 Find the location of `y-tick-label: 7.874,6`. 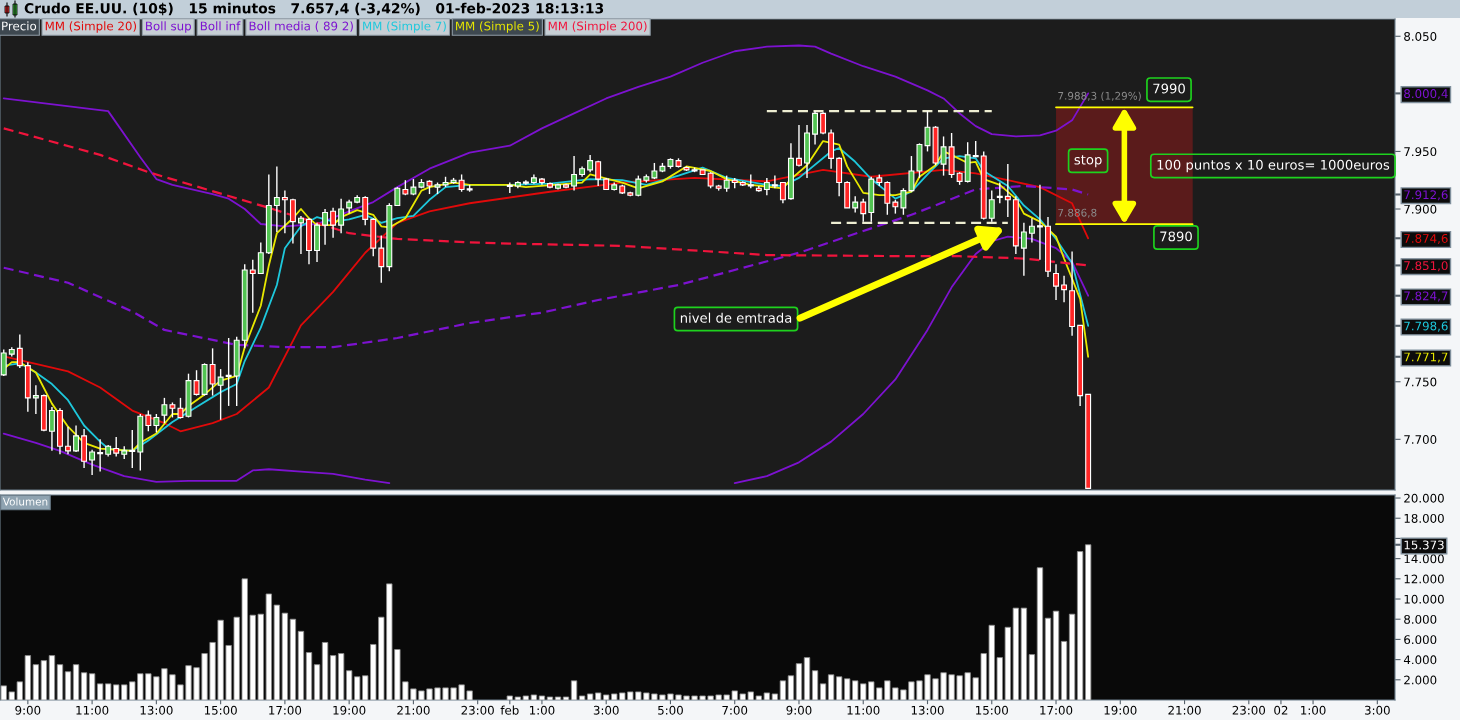

y-tick-label: 7.874,6 is located at coordinates (1426, 239).